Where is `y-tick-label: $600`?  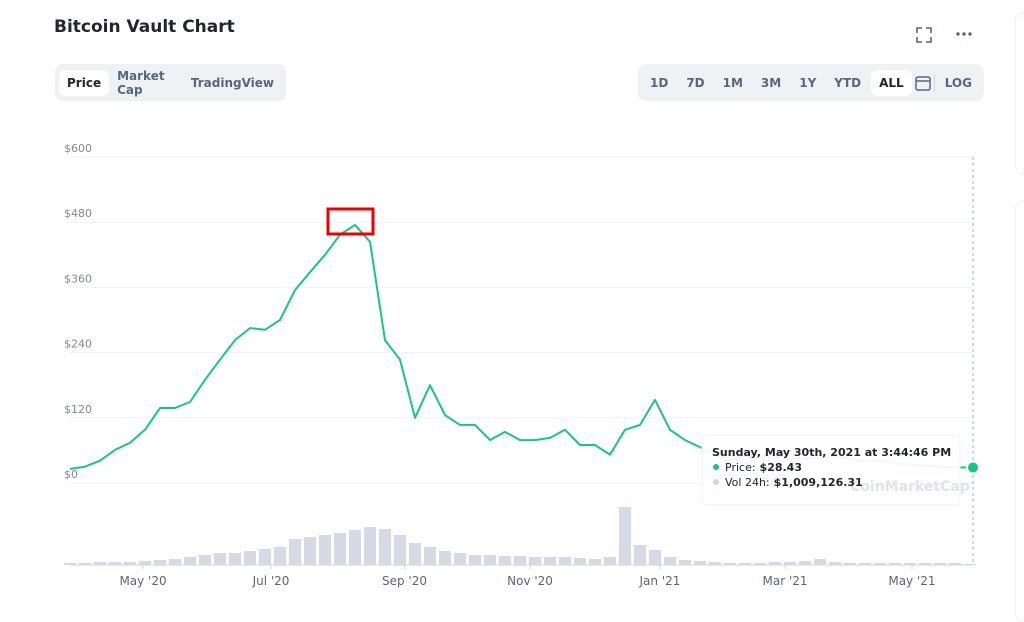
y-tick-label: $600 is located at coordinates (78, 148).